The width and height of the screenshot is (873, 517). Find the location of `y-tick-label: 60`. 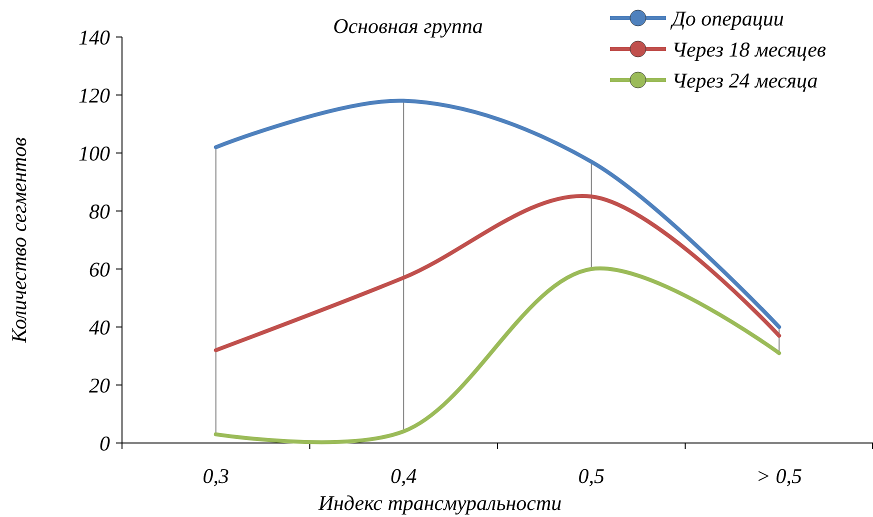

y-tick-label: 60 is located at coordinates (99, 269).